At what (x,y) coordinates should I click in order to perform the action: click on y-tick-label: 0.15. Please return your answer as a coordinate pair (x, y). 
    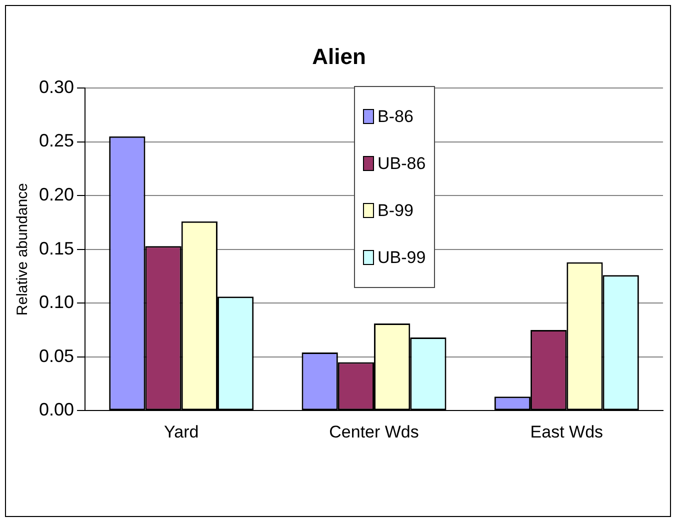
    Looking at the image, I should click on (56, 248).